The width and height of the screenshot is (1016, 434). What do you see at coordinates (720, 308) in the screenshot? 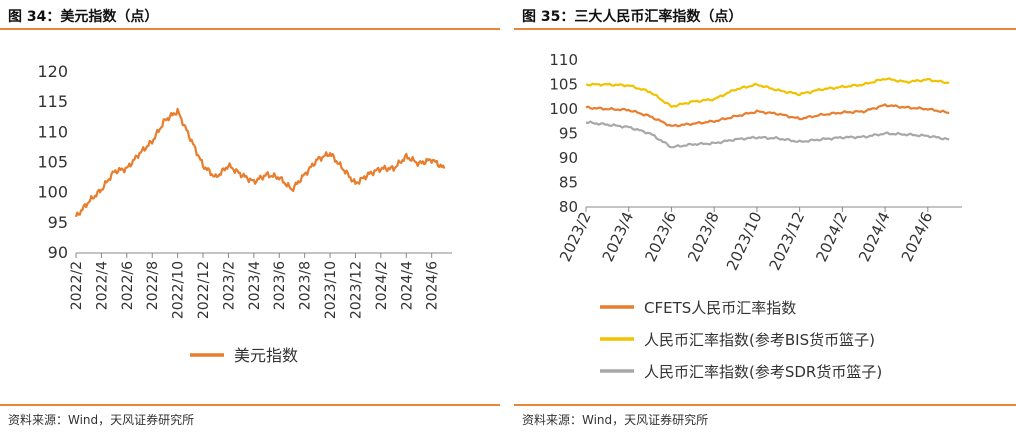
I see `legend-label: CFETS人民币汇率指数` at bounding box center [720, 308].